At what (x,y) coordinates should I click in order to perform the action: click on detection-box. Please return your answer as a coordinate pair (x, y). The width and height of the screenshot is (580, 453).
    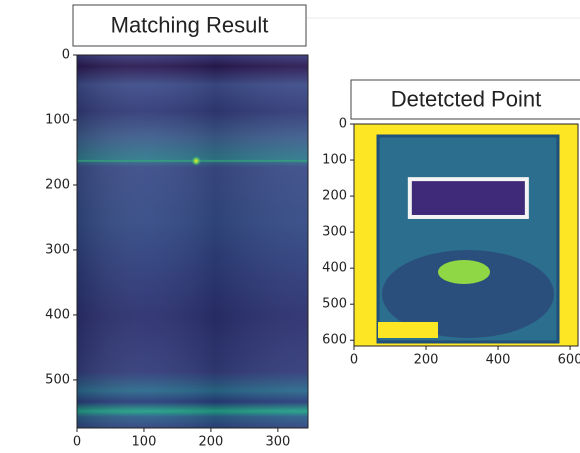
    Looking at the image, I should click on (468, 198).